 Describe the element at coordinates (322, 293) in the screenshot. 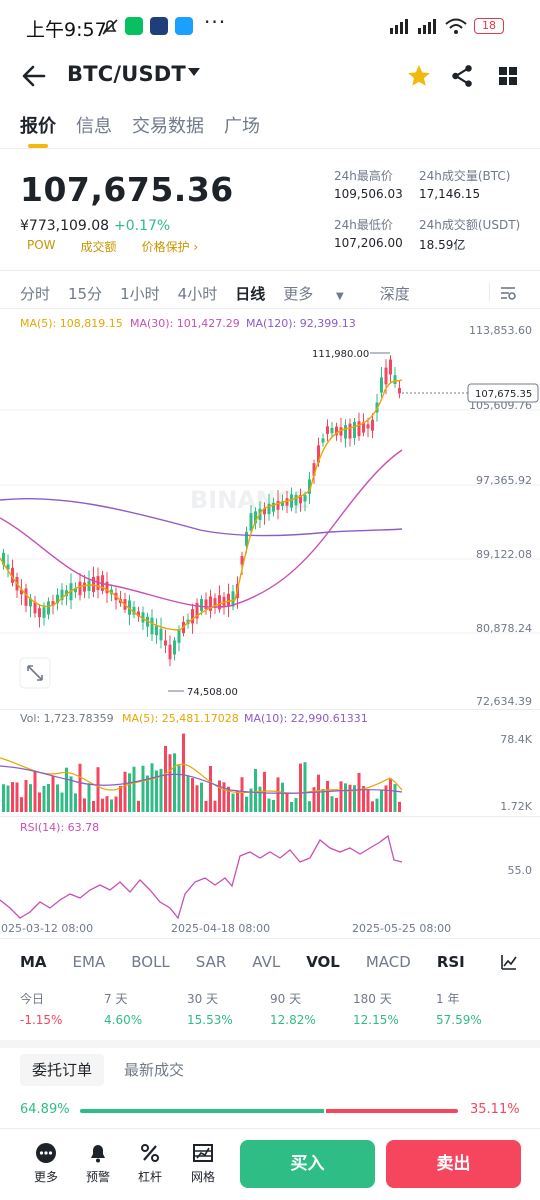

I see `interval-more: 更多 ▼` at that location.